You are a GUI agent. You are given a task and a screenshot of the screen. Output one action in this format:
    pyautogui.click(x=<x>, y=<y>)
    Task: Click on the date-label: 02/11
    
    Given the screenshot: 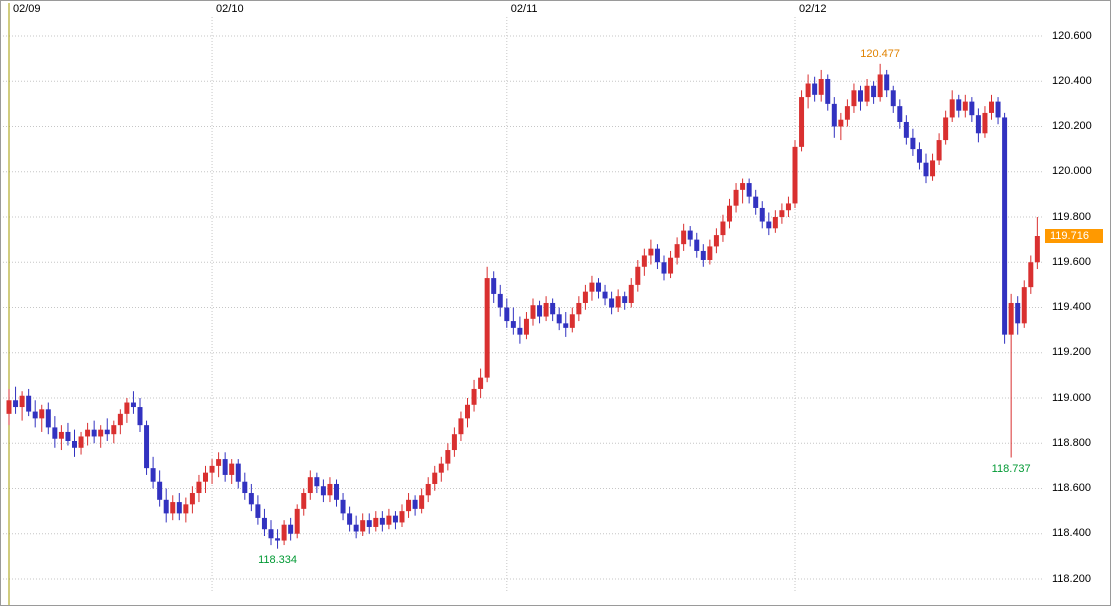 What is the action you would take?
    pyautogui.click(x=524, y=9)
    